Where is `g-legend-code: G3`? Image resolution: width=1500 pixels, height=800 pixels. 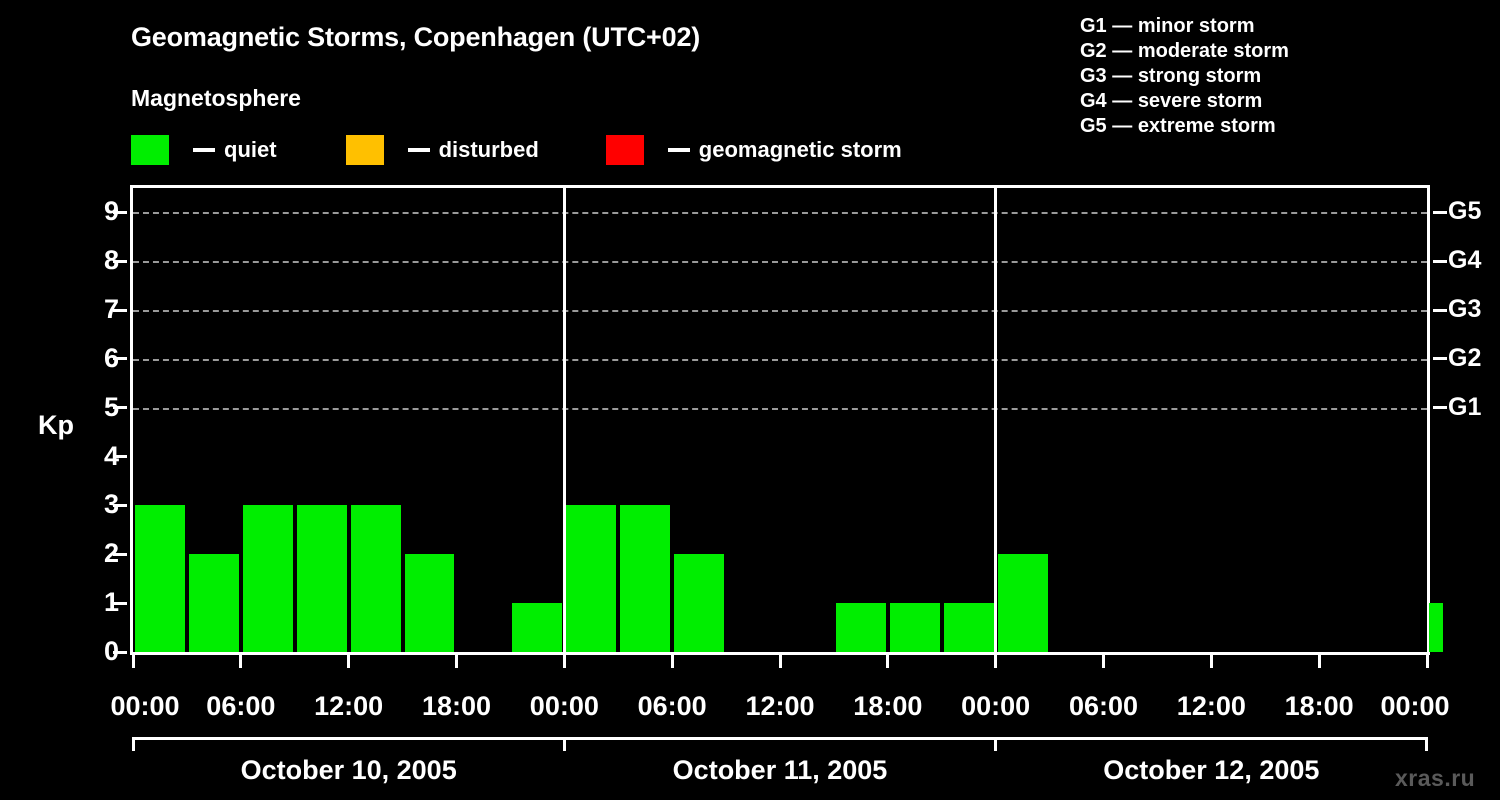
g-legend-code: G3 is located at coordinates (1093, 76).